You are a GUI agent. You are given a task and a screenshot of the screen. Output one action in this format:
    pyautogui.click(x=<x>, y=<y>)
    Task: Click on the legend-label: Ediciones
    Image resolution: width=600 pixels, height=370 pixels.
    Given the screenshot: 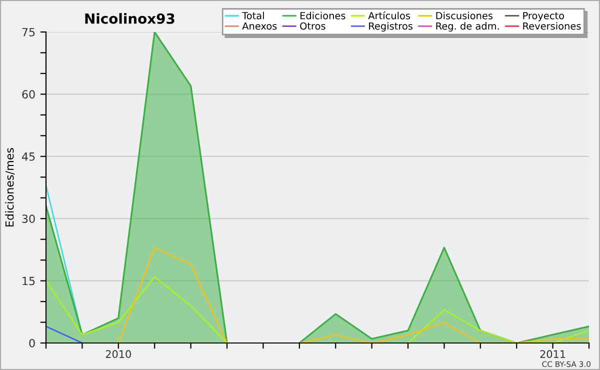 What is the action you would take?
    pyautogui.click(x=323, y=16)
    